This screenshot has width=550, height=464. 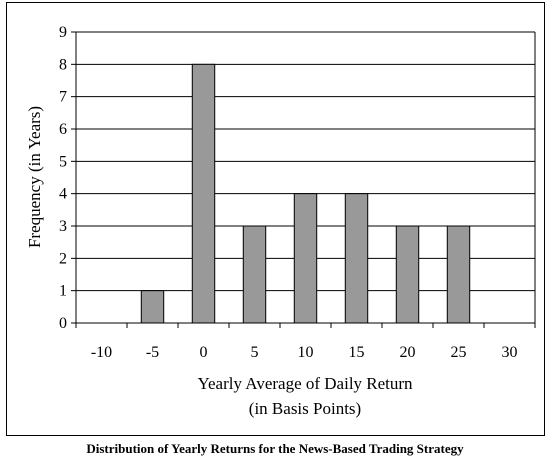 I want to click on y-tick-label: 7, so click(x=63, y=97).